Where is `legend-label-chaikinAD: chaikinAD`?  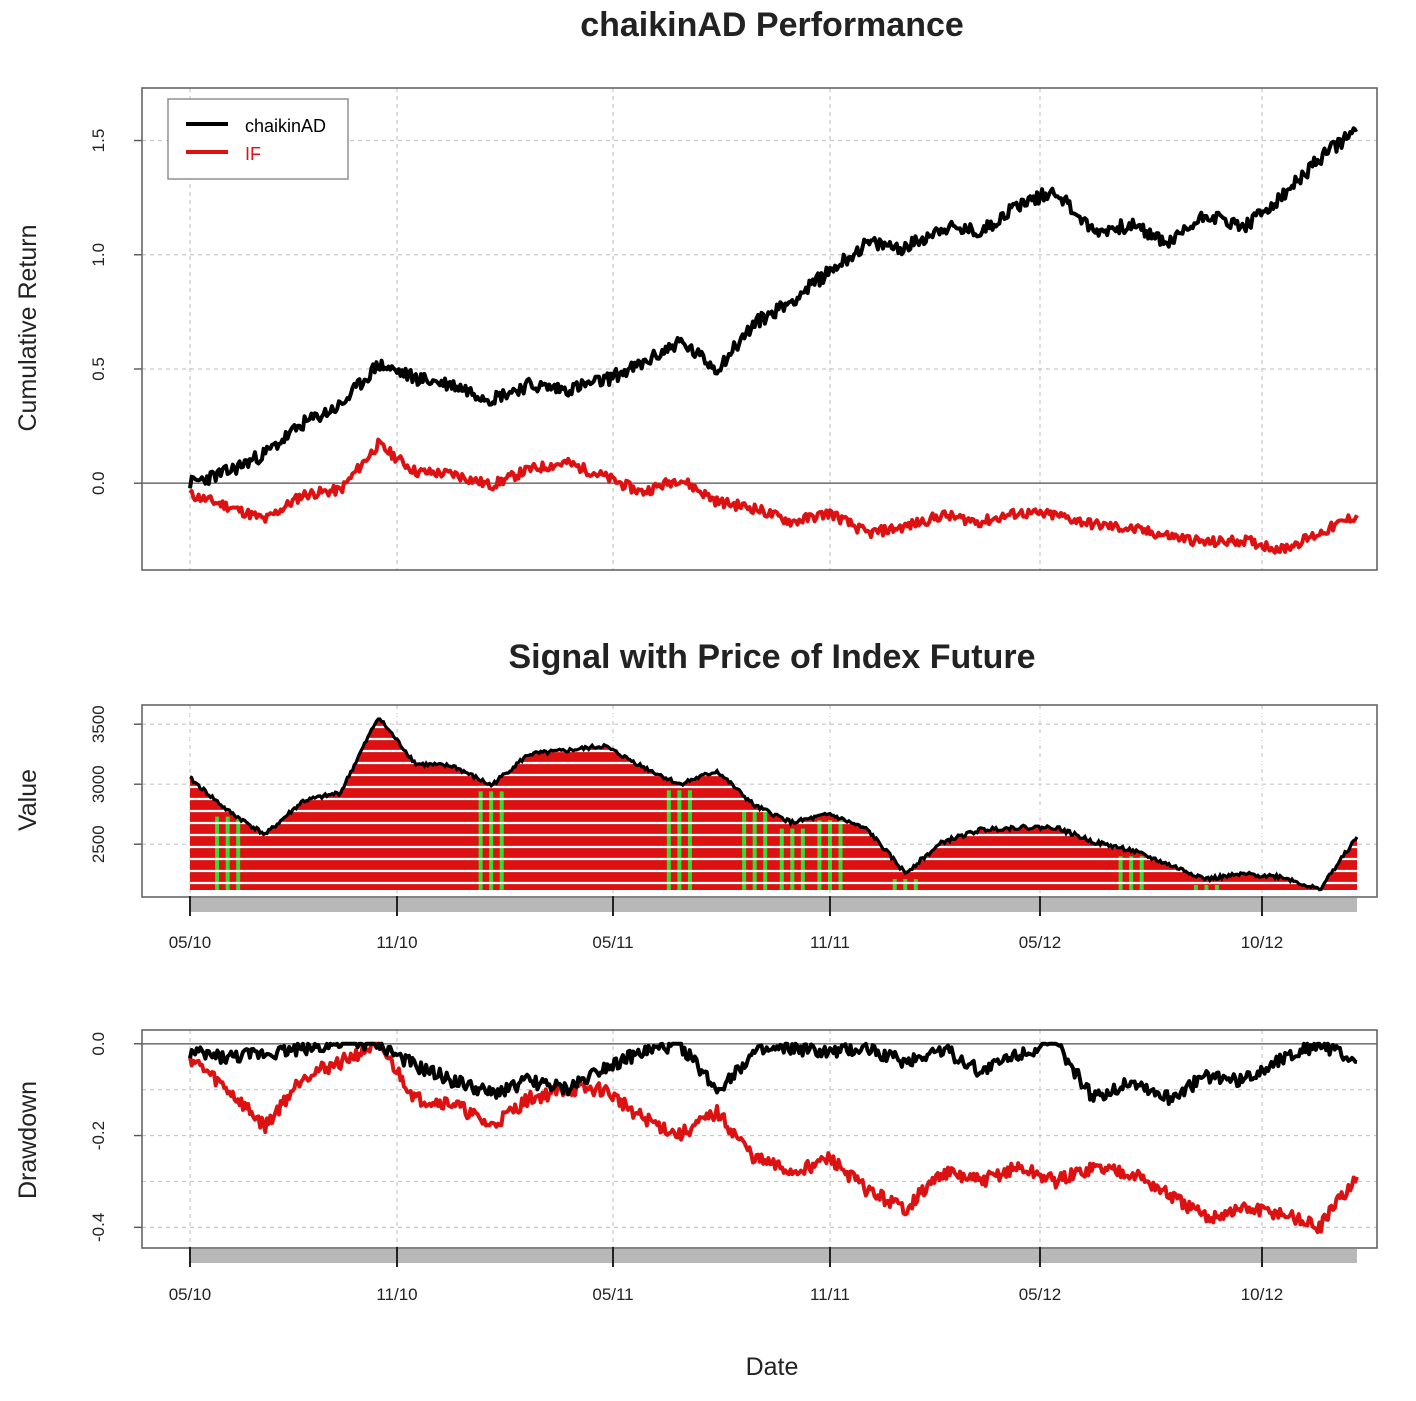
legend-label-chaikinAD: chaikinAD is located at coordinates (285, 126).